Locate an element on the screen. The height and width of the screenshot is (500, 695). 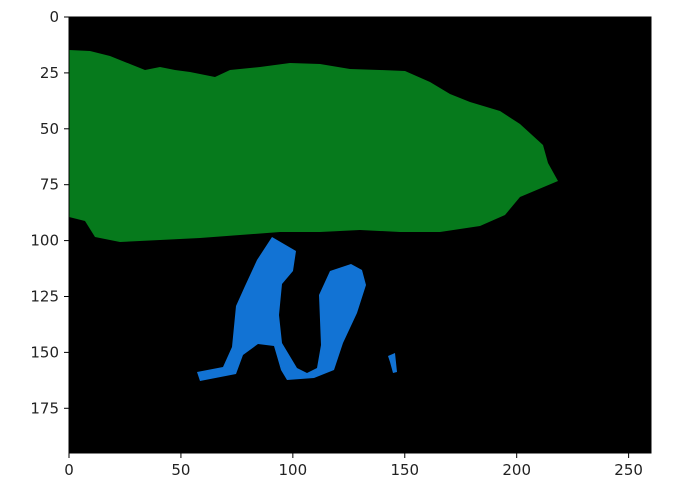
y-tick-label: 0 is located at coordinates (54, 17).